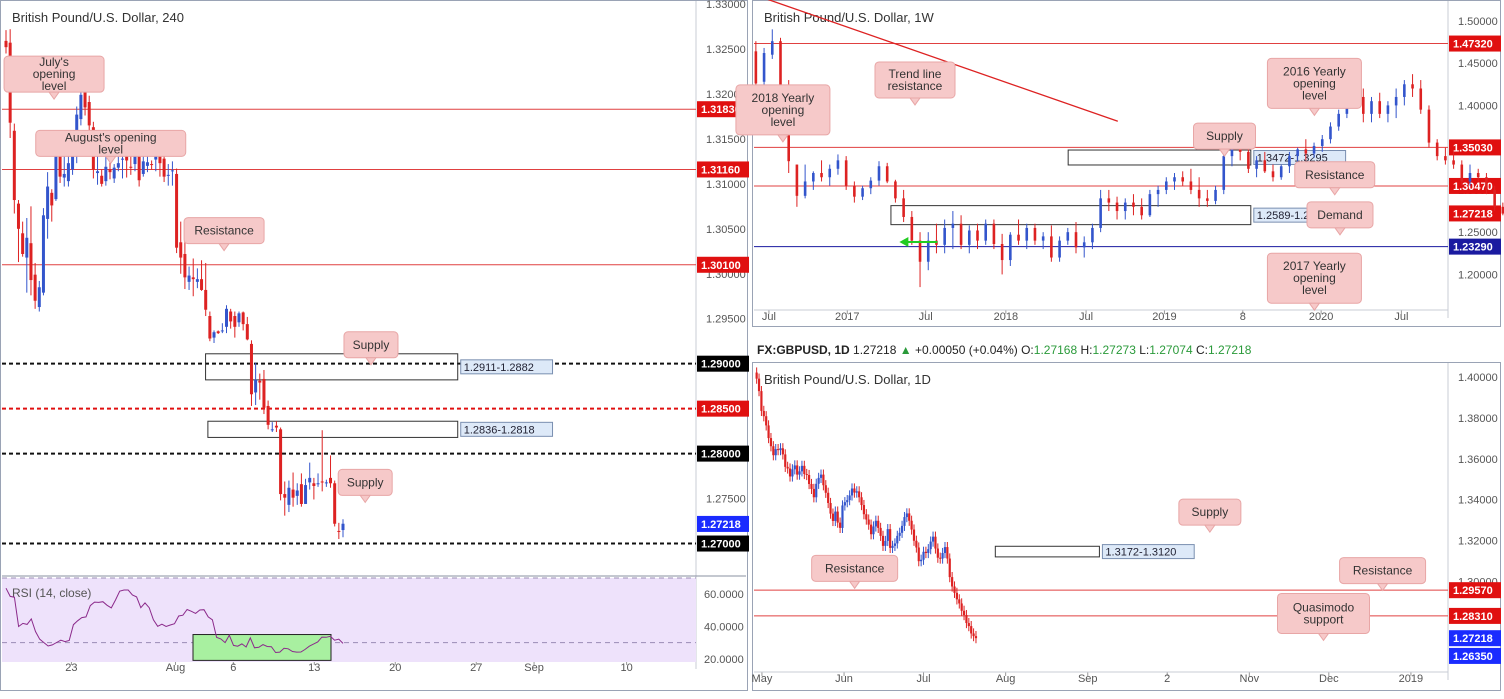 The width and height of the screenshot is (1504, 699). What do you see at coordinates (803, 350) in the screenshot?
I see `ohlc-symbol: FX:GBPUSD, 1D` at bounding box center [803, 350].